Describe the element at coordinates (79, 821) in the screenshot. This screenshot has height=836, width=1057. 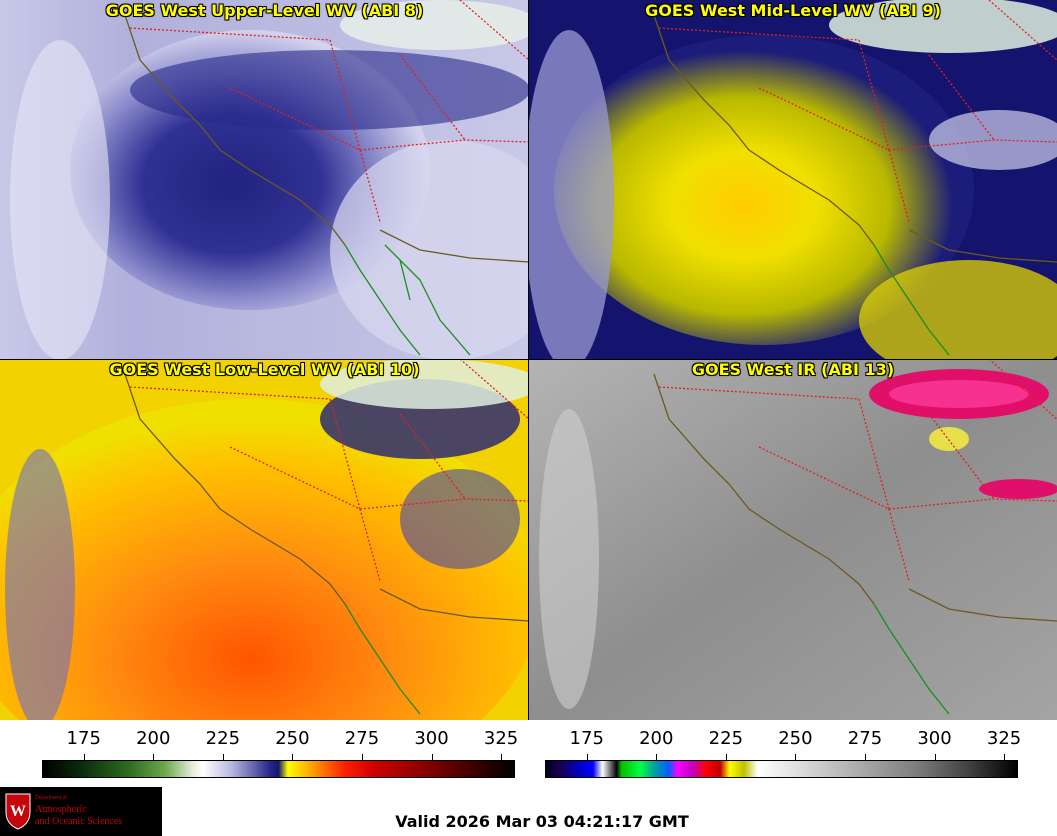
I see `logo-line2: and Oceanic Sciences` at that location.